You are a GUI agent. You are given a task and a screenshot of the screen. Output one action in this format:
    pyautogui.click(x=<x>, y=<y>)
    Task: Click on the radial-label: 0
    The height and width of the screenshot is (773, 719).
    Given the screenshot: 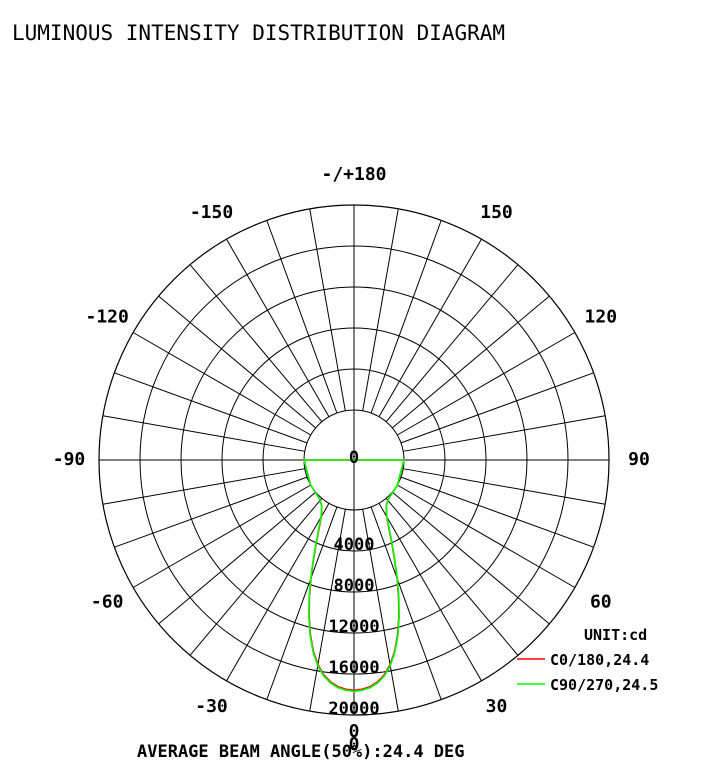 What is the action you would take?
    pyautogui.click(x=354, y=458)
    